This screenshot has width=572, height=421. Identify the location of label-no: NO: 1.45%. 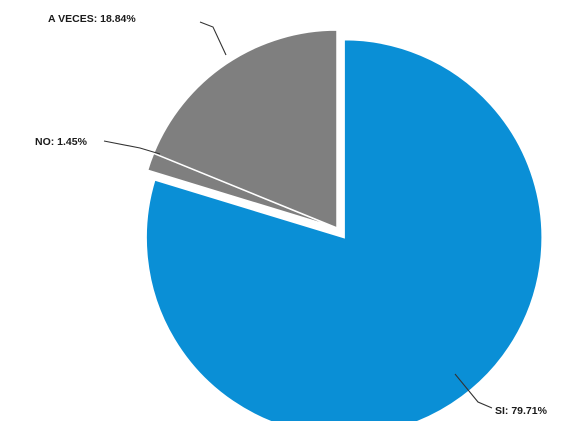
(61, 142).